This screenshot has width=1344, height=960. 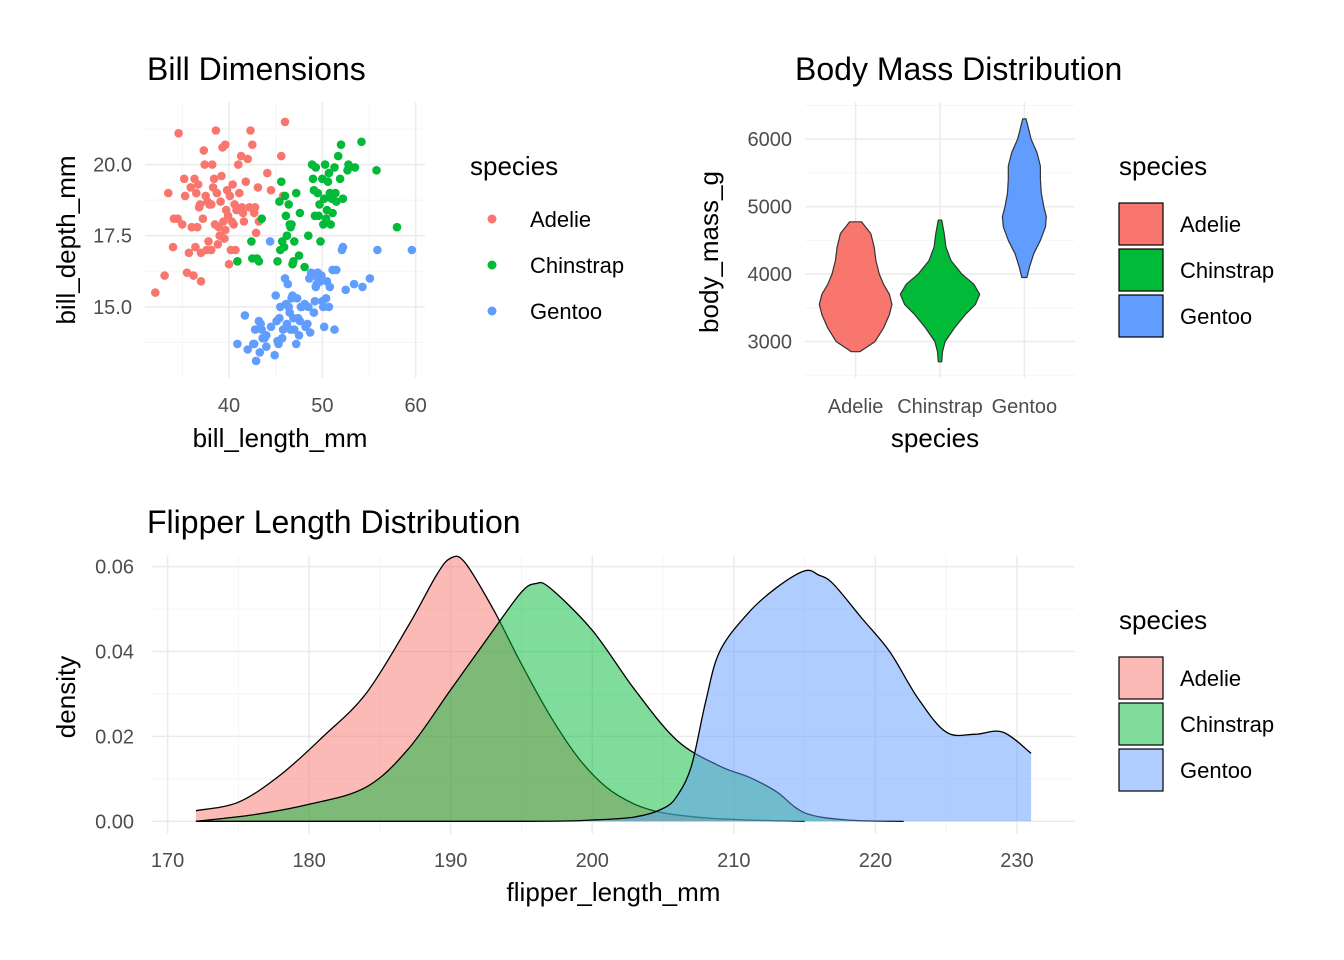 What do you see at coordinates (114, 737) in the screenshot?
I see `y-tick-label: 0.02` at bounding box center [114, 737].